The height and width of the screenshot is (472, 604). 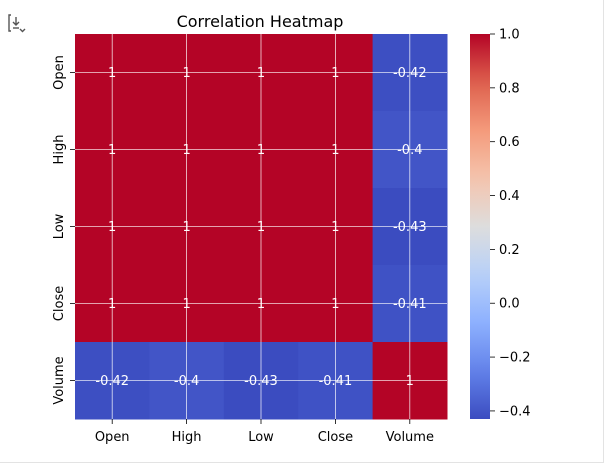 I want to click on x-tick-label: Volume, so click(x=410, y=437).